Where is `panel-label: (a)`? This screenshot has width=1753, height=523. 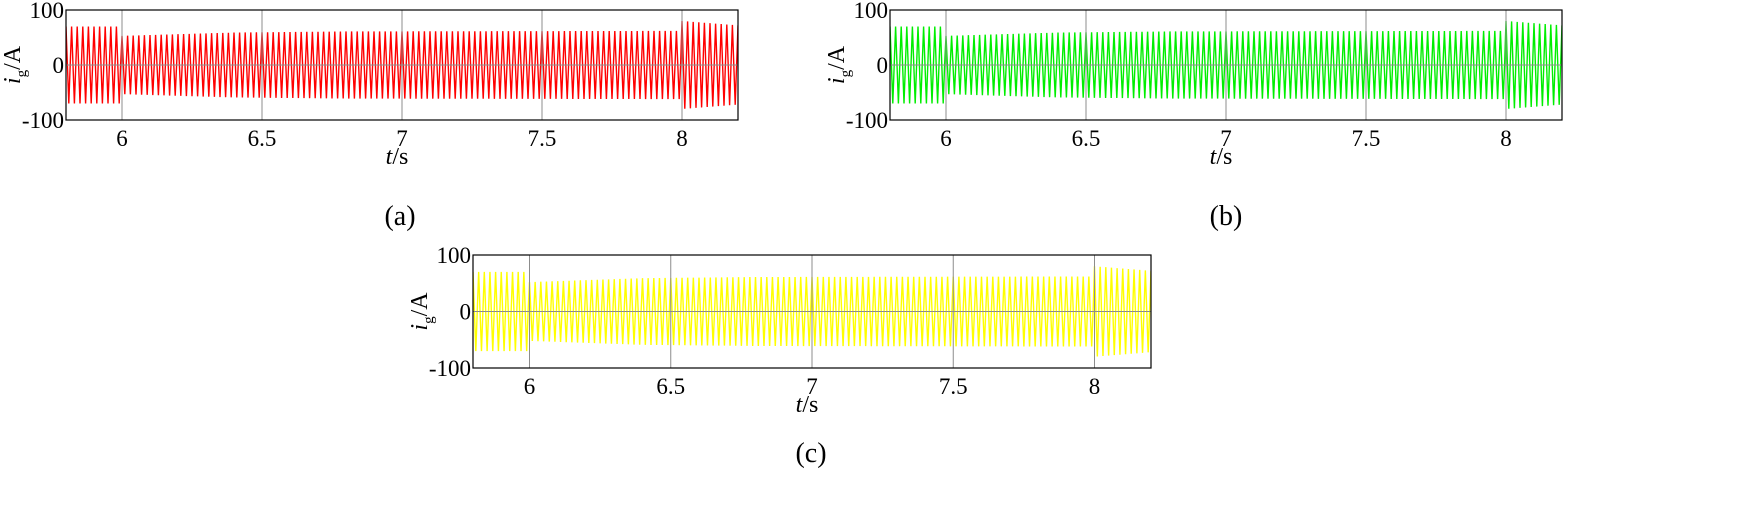
panel-label: (a) is located at coordinates (399, 216).